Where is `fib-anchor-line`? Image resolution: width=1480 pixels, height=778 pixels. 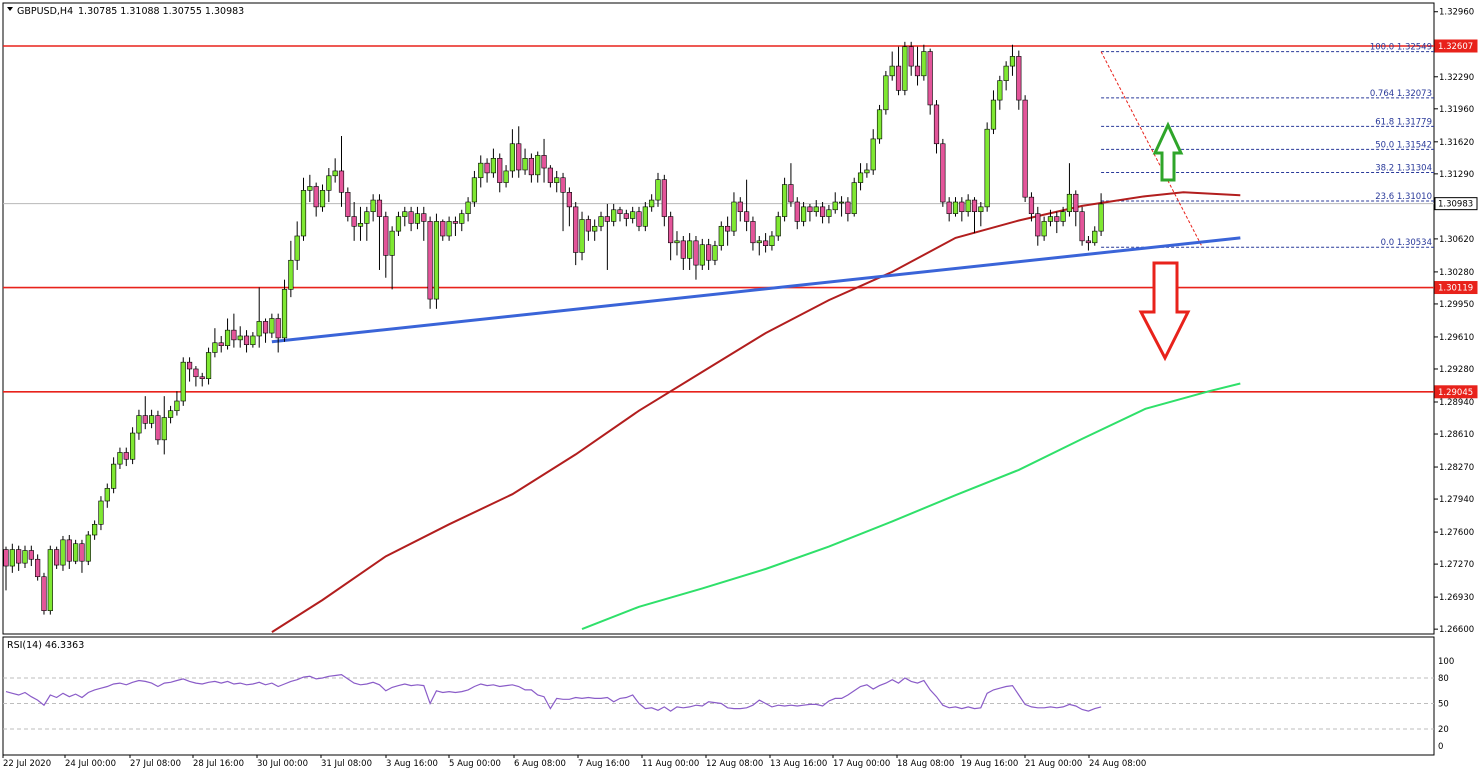
fib-anchor-line is located at coordinates (1151, 149).